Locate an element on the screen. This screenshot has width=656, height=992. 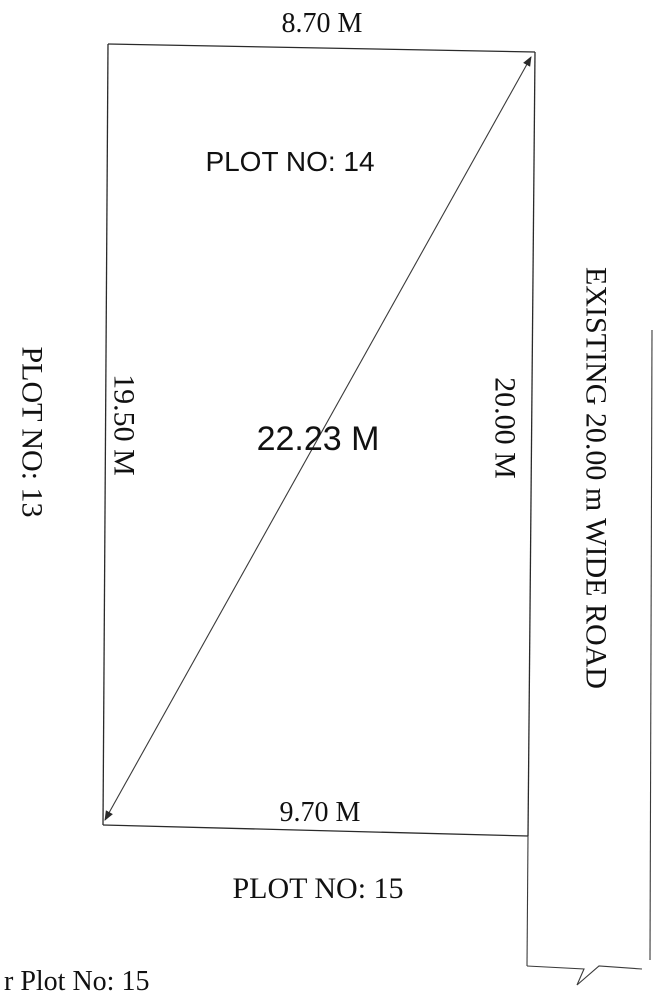
left-dimension-label: 19.50 M is located at coordinates (124, 425).